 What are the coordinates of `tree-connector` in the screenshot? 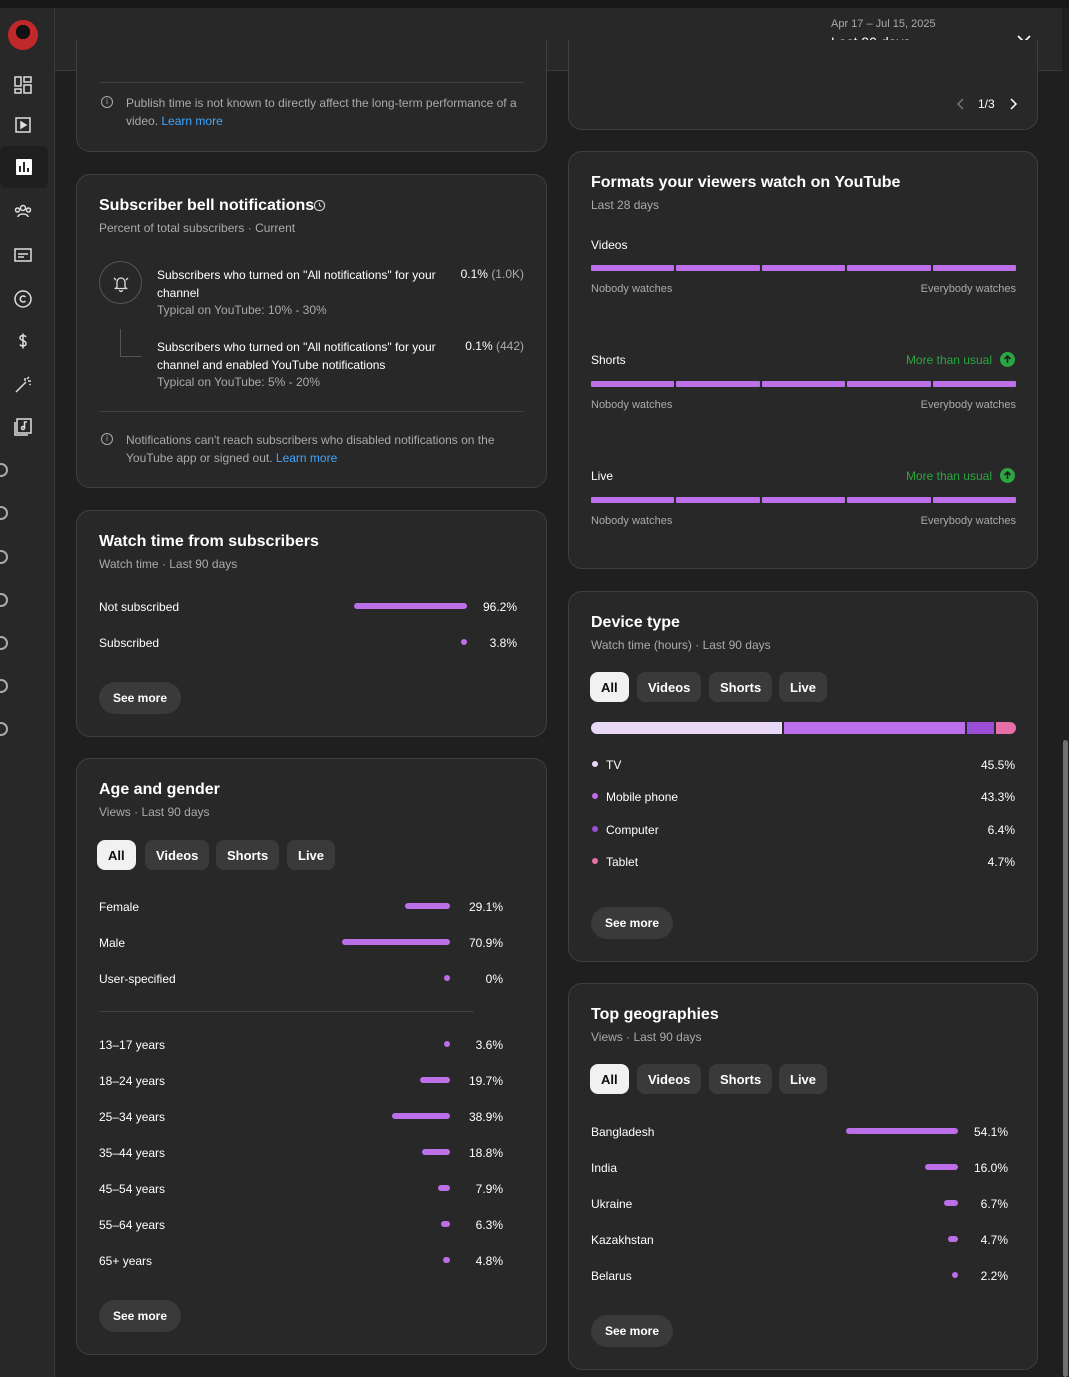 It's located at (131, 343).